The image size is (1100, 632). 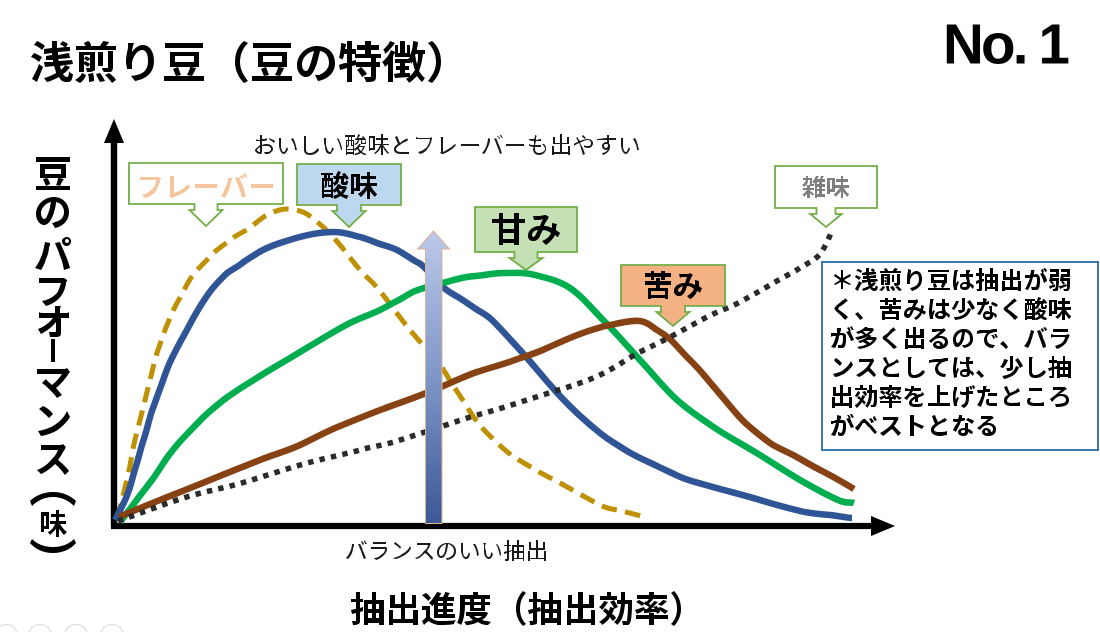 What do you see at coordinates (1006, 44) in the screenshot?
I see `svg-text: No. 1` at bounding box center [1006, 44].